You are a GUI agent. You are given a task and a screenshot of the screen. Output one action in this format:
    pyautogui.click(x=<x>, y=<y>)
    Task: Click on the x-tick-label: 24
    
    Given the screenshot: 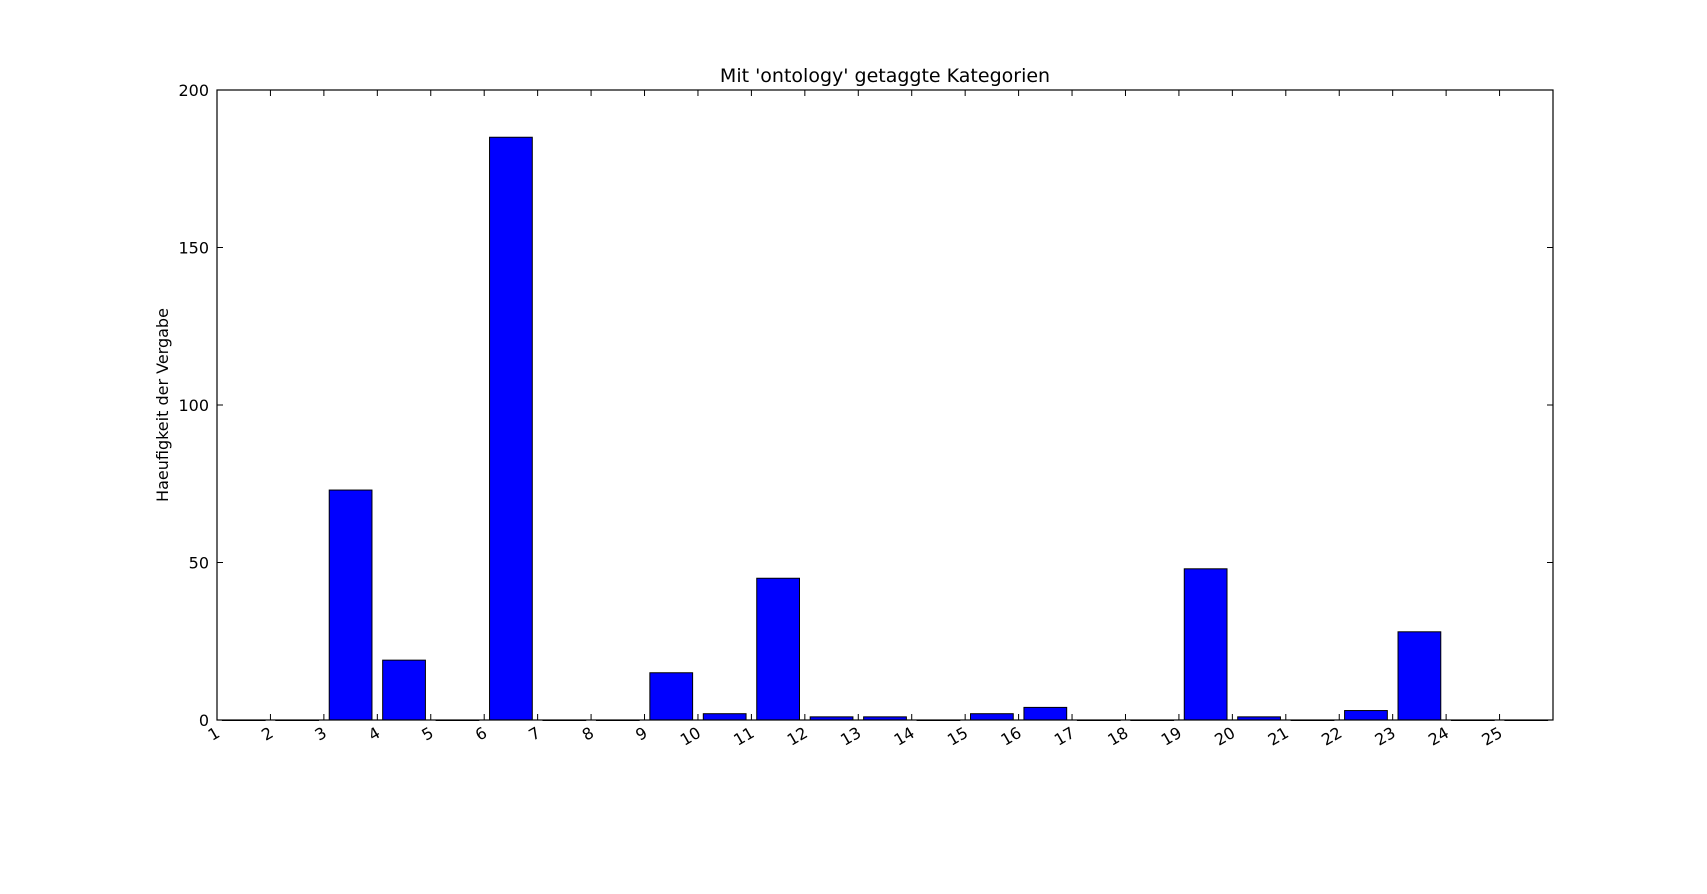 What is the action you would take?
    pyautogui.click(x=1438, y=736)
    